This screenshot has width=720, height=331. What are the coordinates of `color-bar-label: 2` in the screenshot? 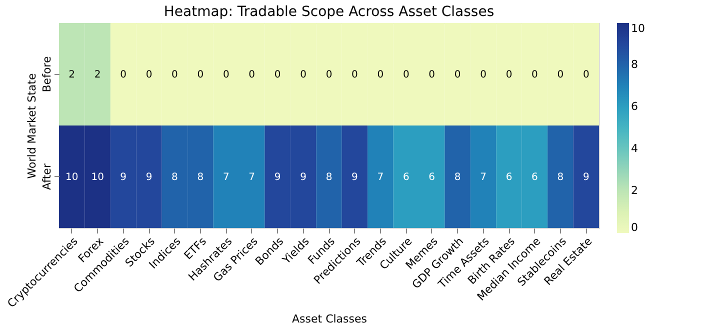 It's located at (634, 190).